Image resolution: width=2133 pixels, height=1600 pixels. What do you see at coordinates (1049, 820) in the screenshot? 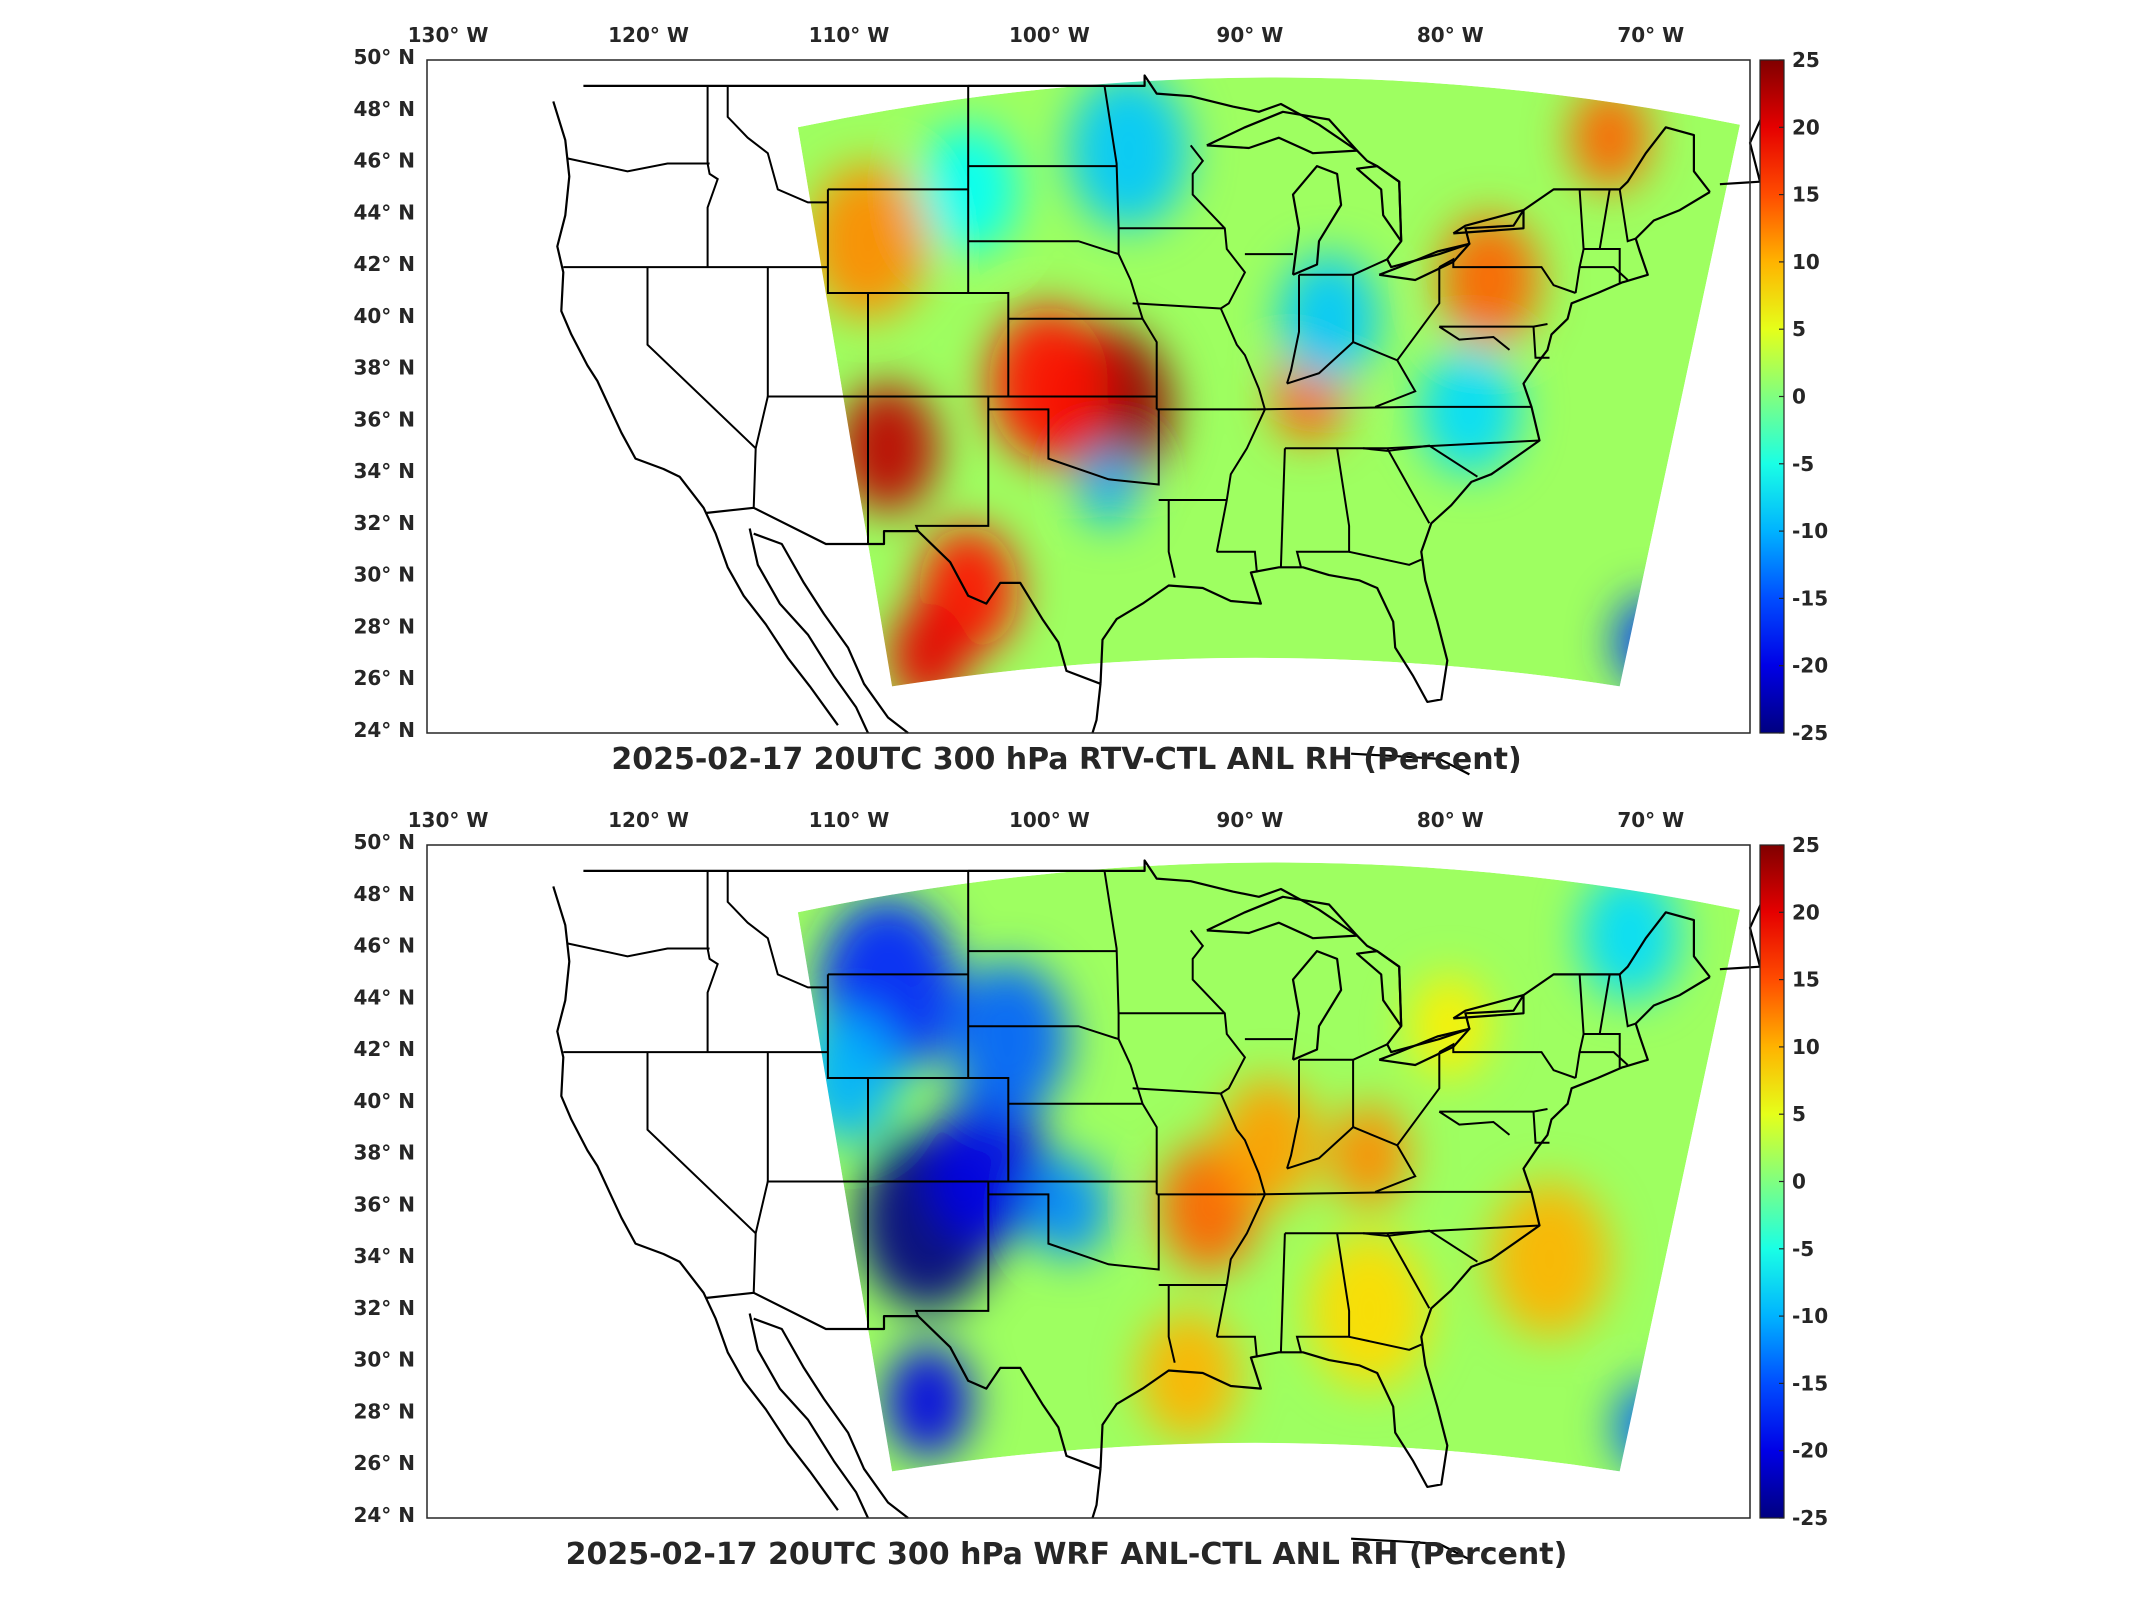
I see `lon-tick-label: 100° W` at bounding box center [1049, 820].